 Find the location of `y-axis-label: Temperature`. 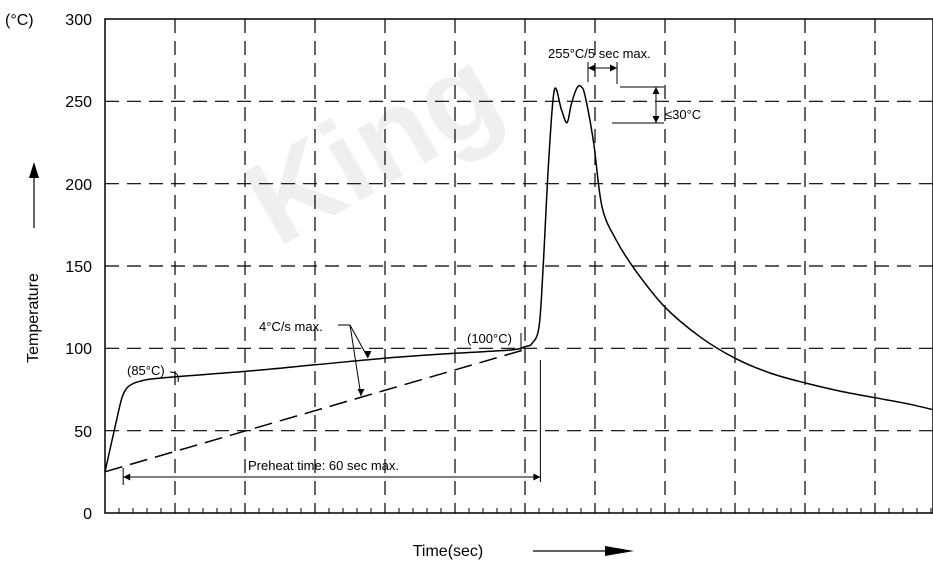

y-axis-label: Temperature is located at coordinates (33, 318).